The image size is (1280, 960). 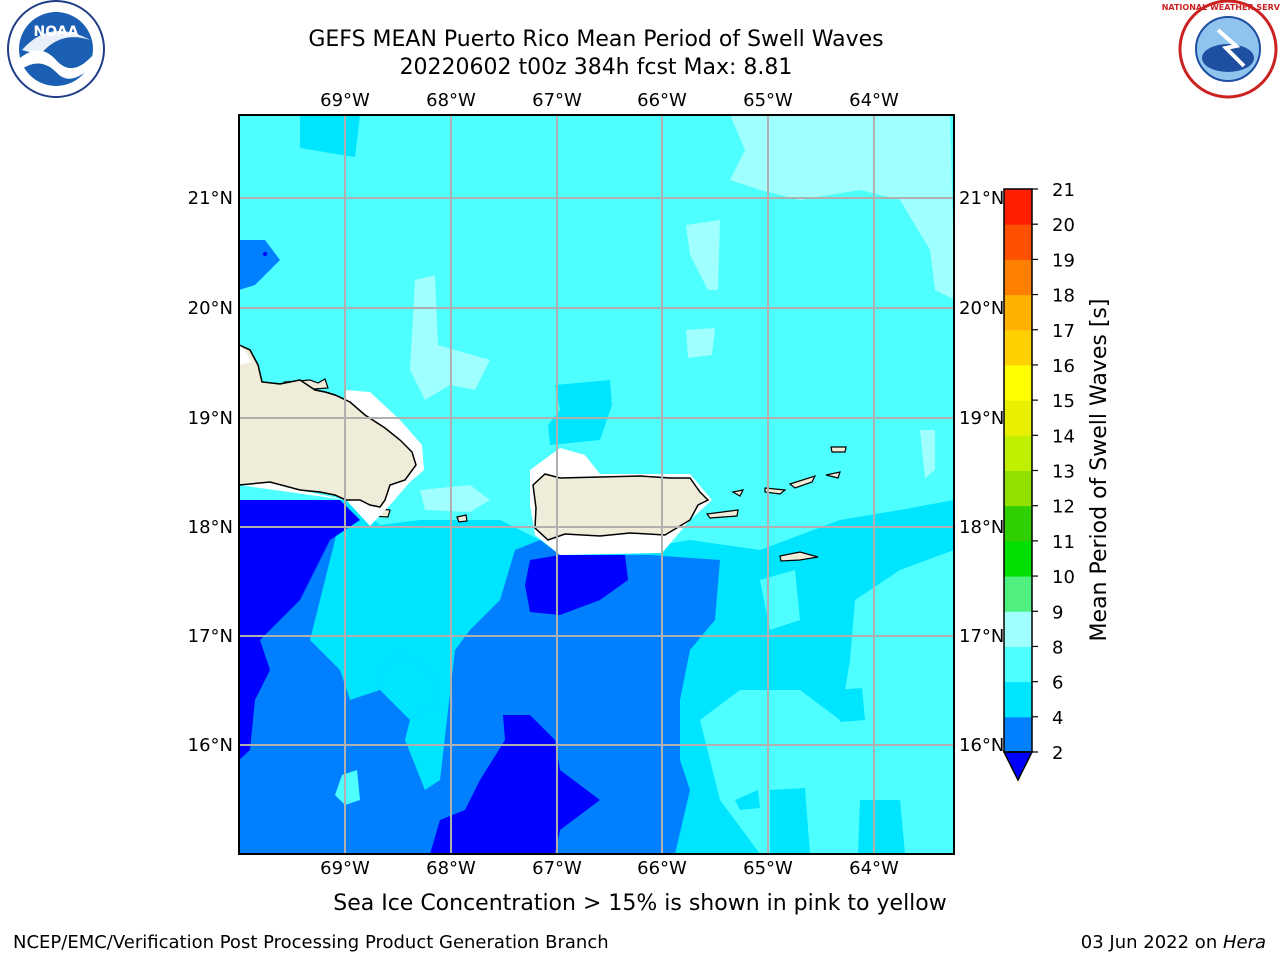 What do you see at coordinates (596, 67) in the screenshot?
I see `chart-subtitle: 20220602 t00z 384h fcst Max: 8.81` at bounding box center [596, 67].